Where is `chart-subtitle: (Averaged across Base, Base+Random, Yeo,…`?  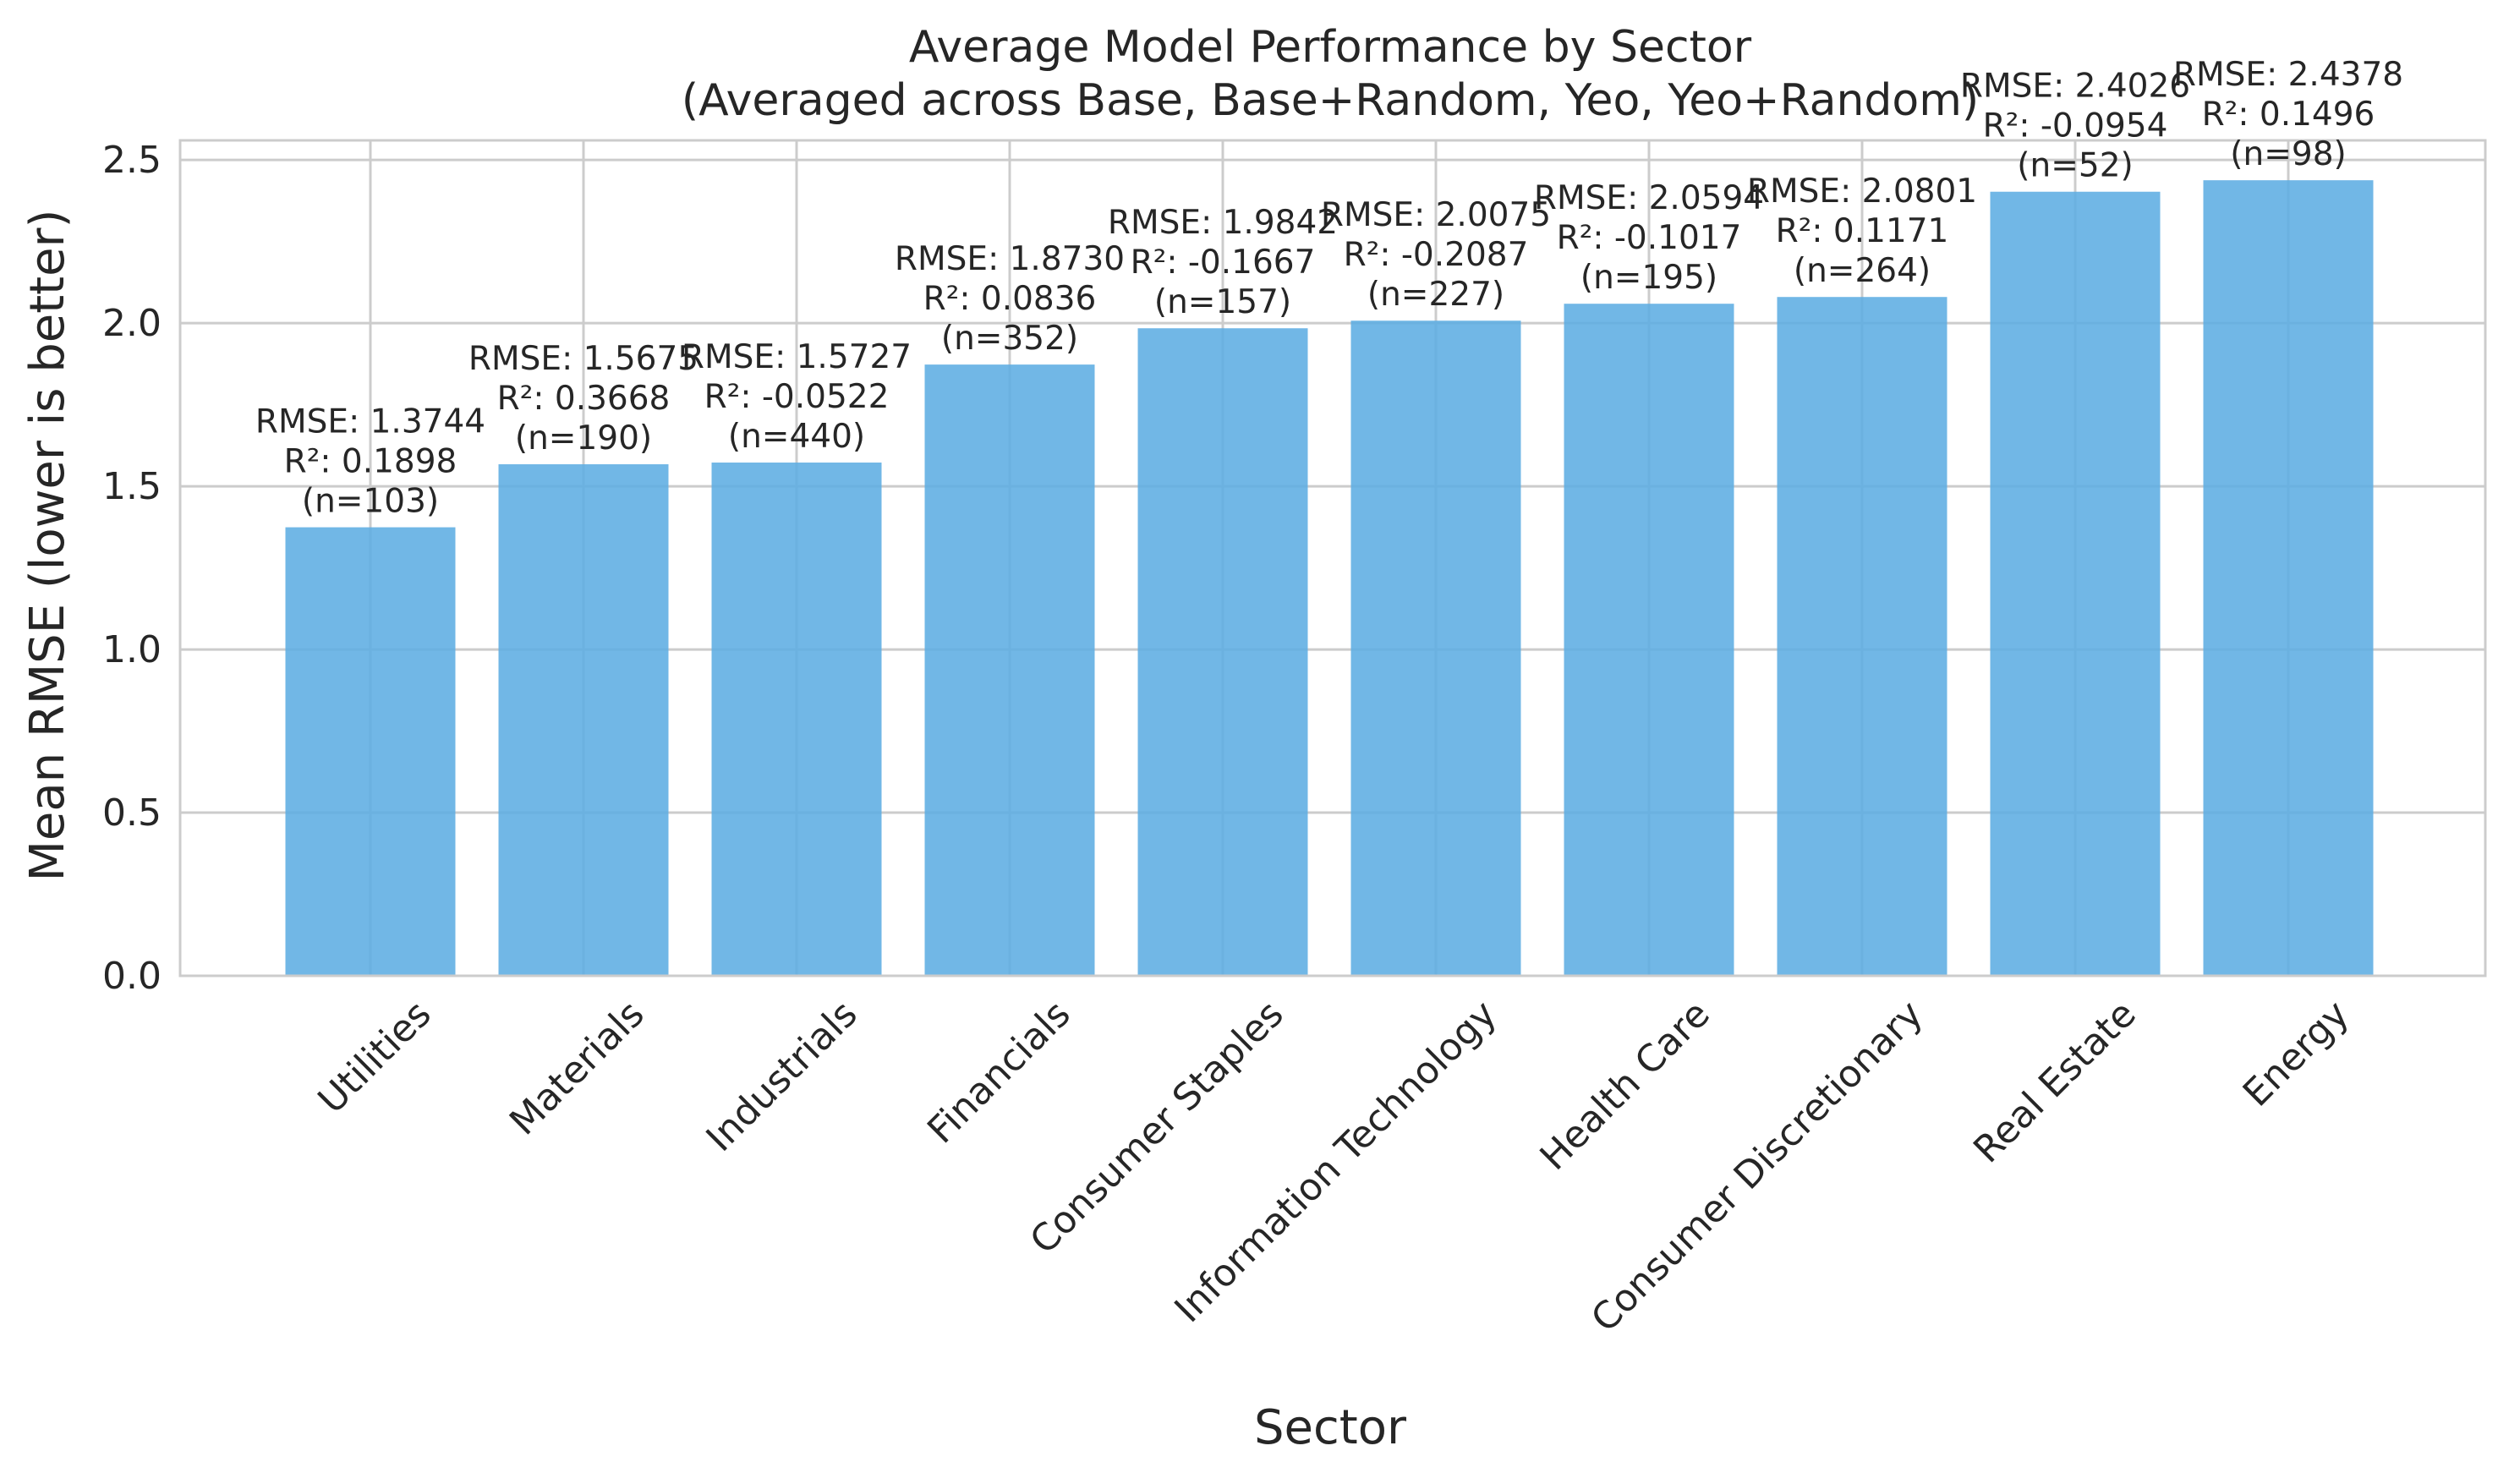
chart-subtitle: (Averaged across Base, Base+Random, Yeo,… is located at coordinates (1330, 100).